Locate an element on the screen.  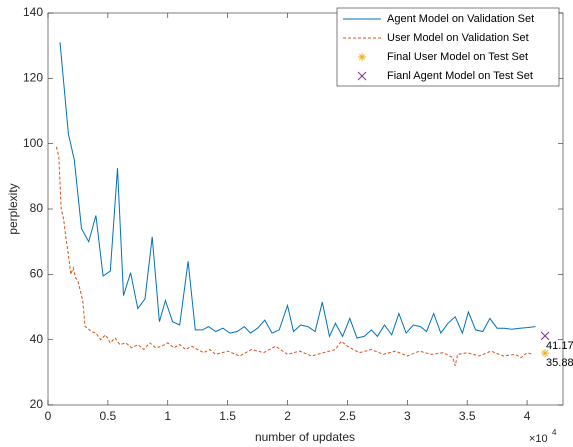
y-axis-label: perplexity is located at coordinates (13, 208).